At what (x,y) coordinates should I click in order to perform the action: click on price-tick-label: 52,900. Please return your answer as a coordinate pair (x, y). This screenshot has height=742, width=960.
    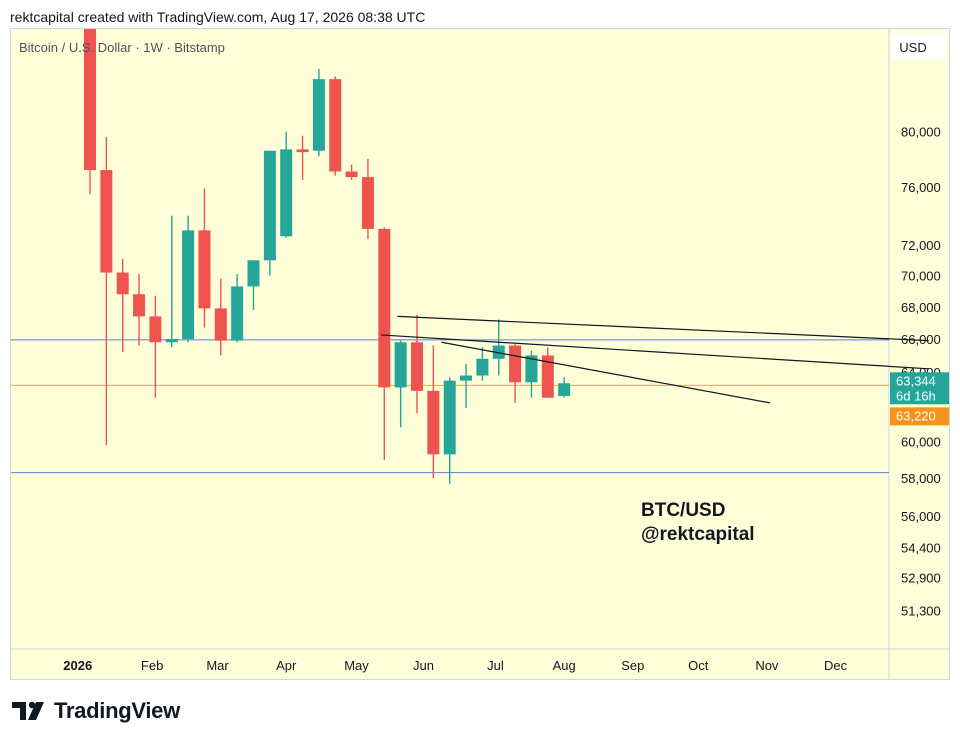
    Looking at the image, I should click on (921, 577).